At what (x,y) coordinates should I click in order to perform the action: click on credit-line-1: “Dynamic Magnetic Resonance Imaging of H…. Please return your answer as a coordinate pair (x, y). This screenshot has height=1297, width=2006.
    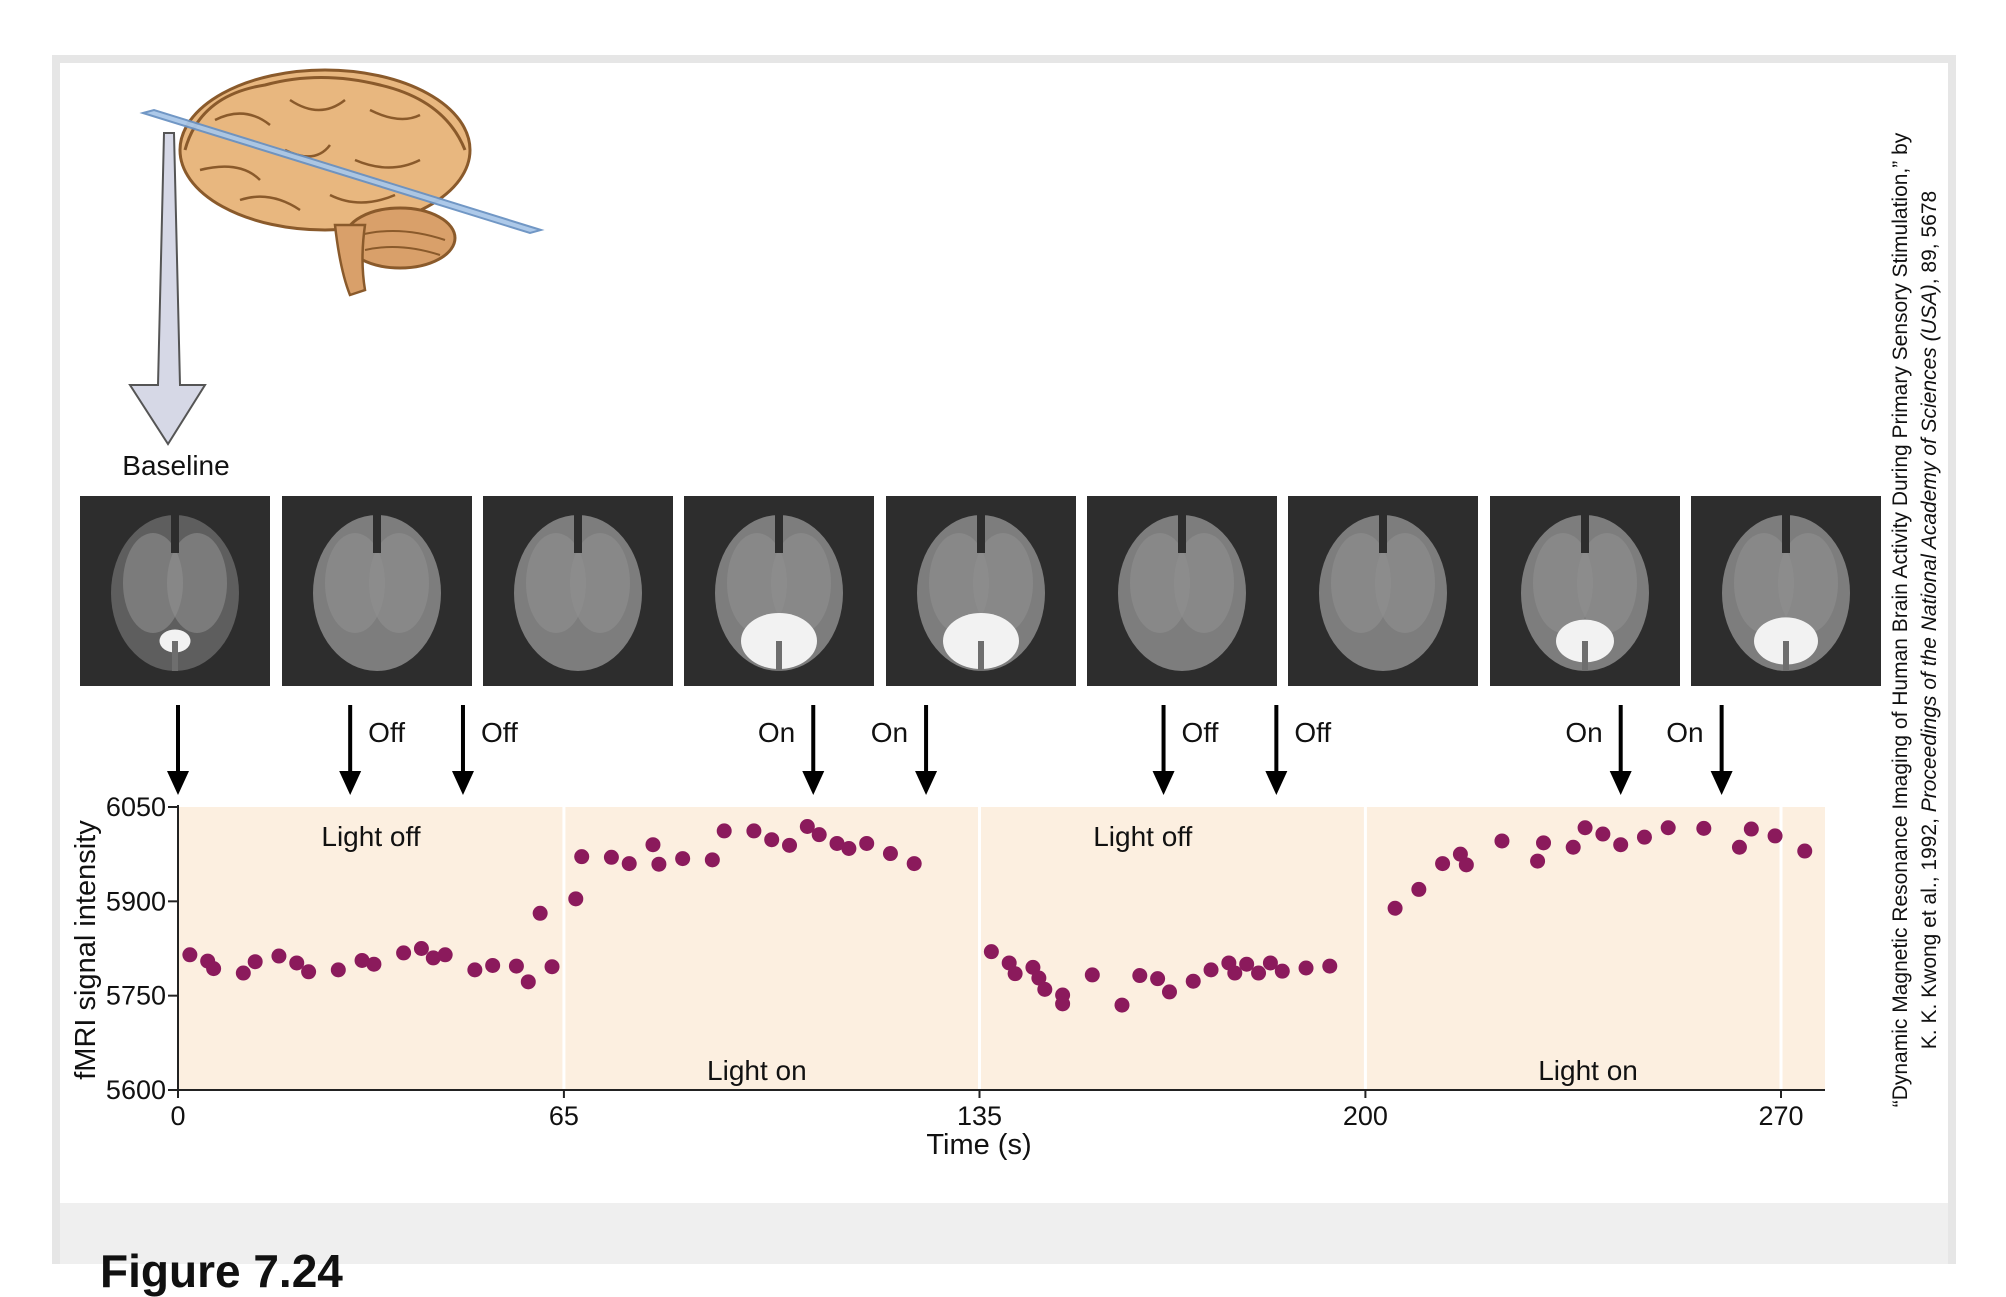
    Looking at the image, I should click on (1900, 620).